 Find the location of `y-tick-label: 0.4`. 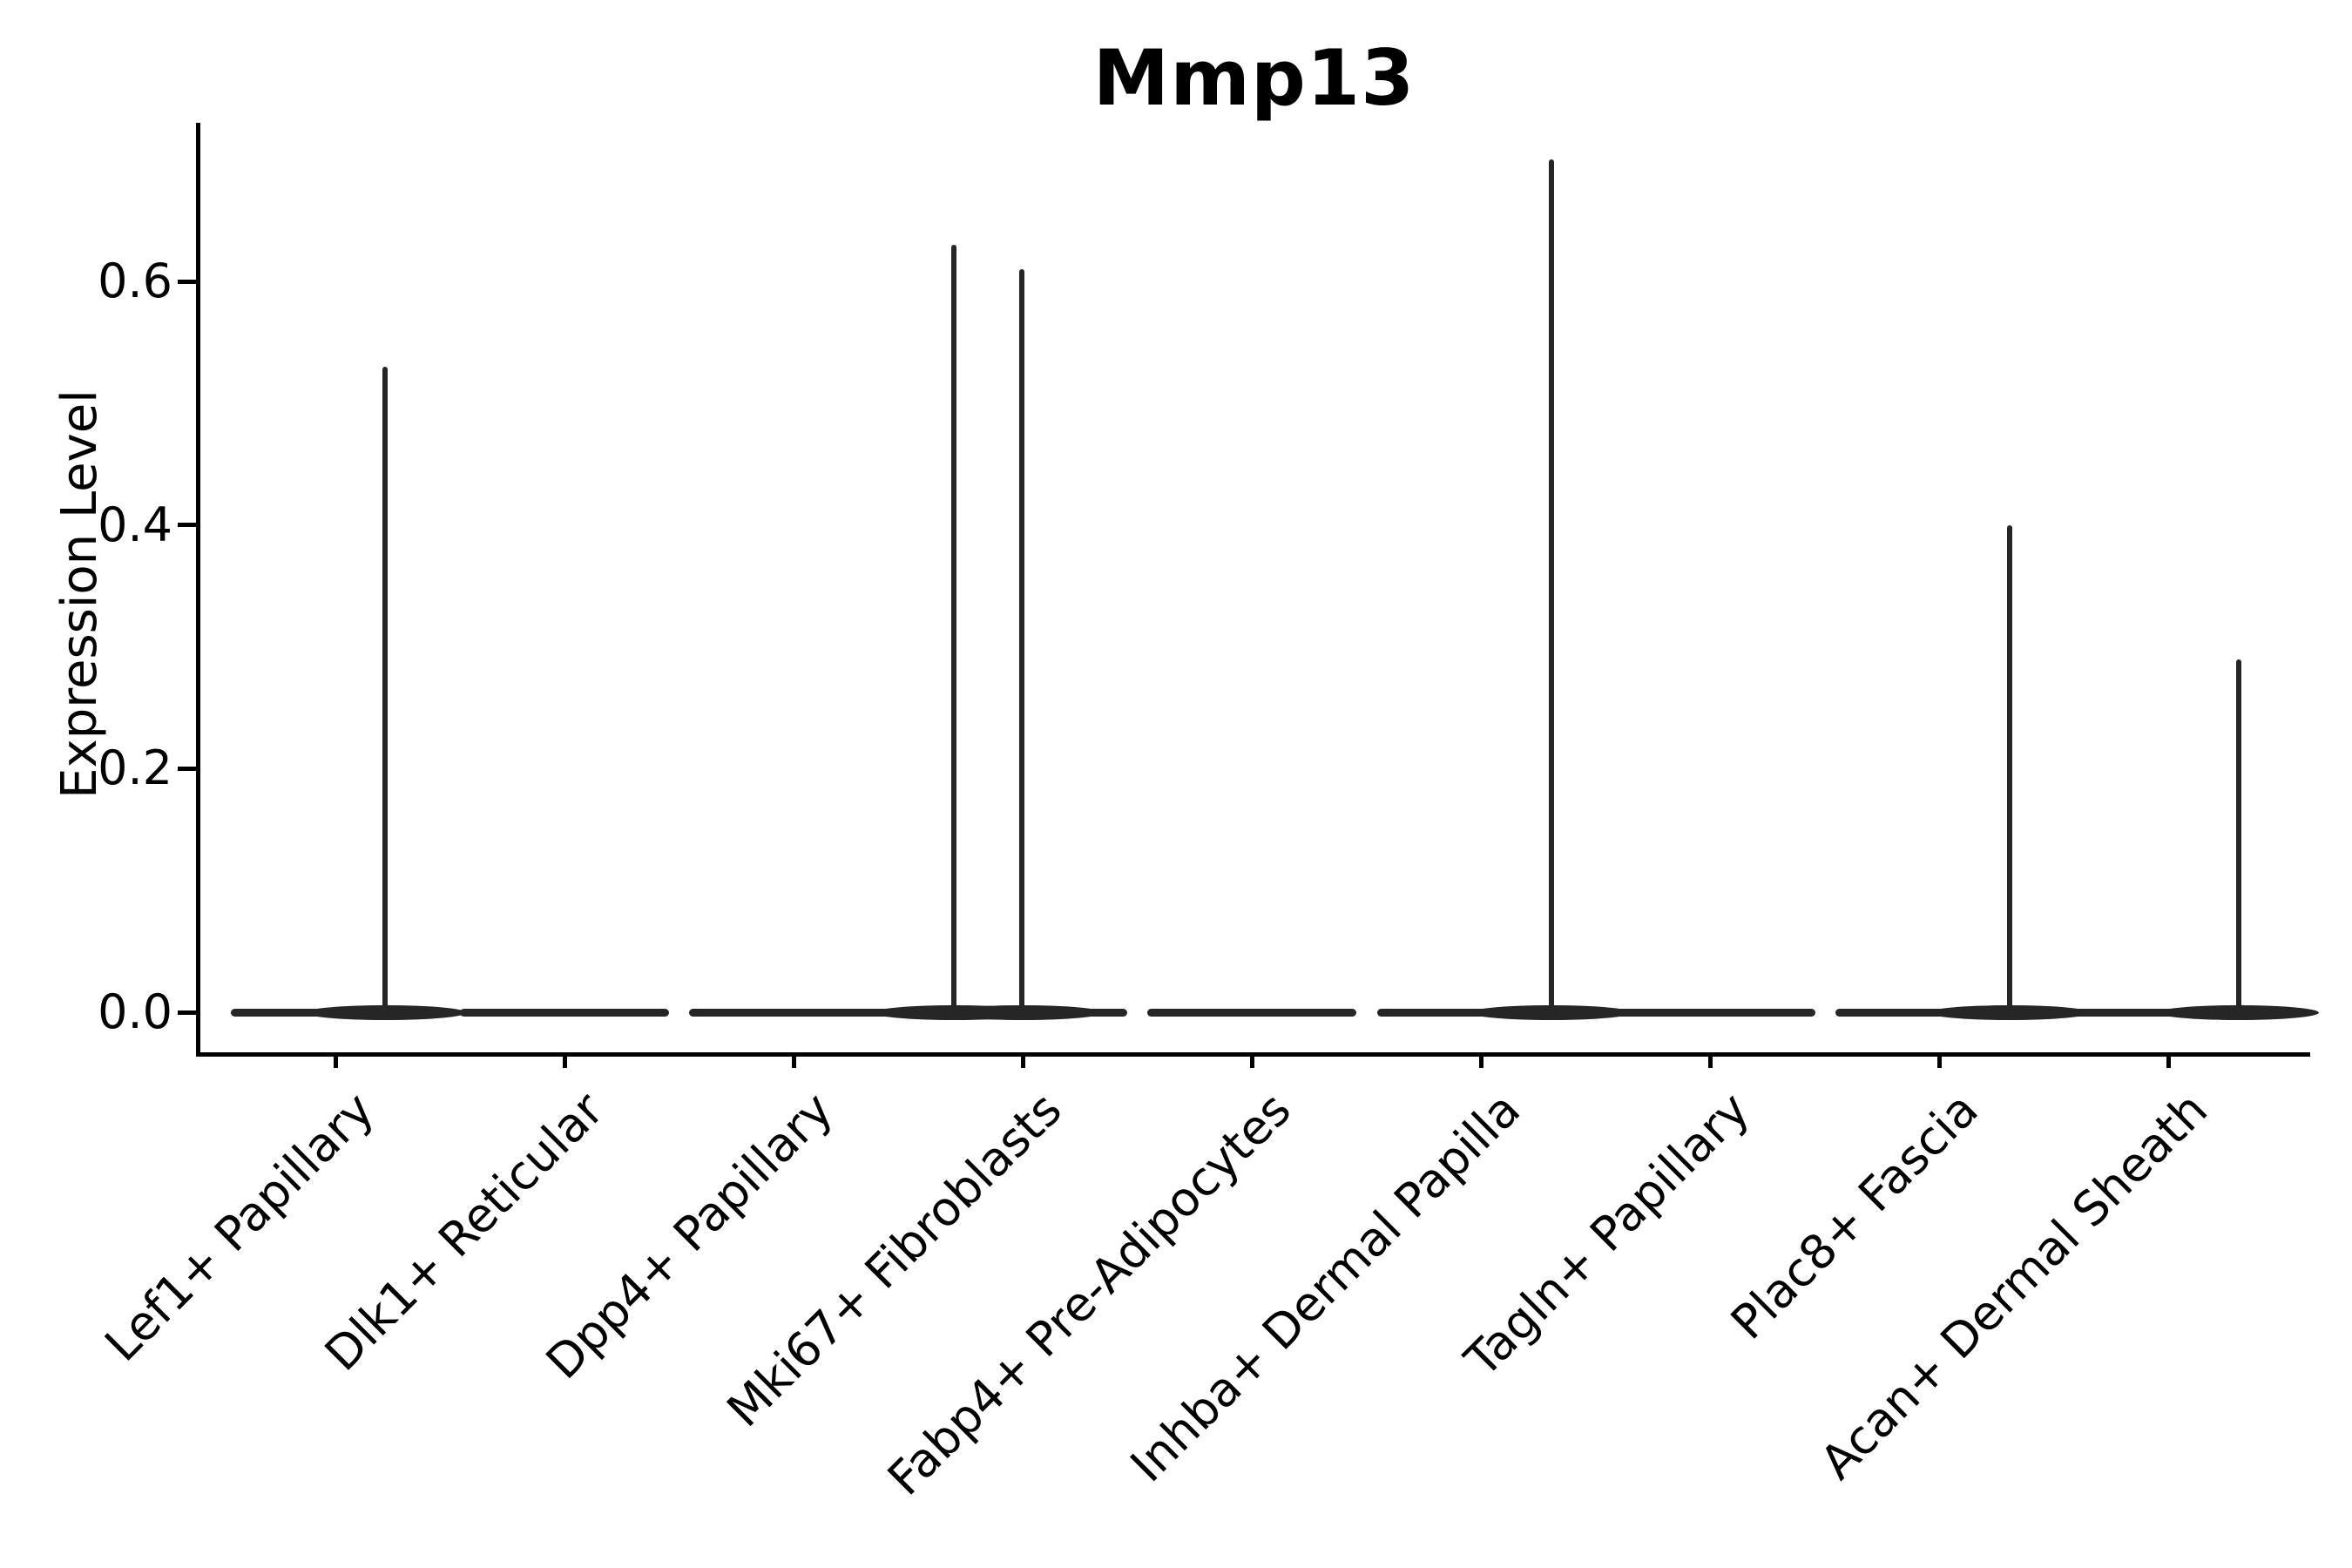

y-tick-label: 0.4 is located at coordinates (135, 524).